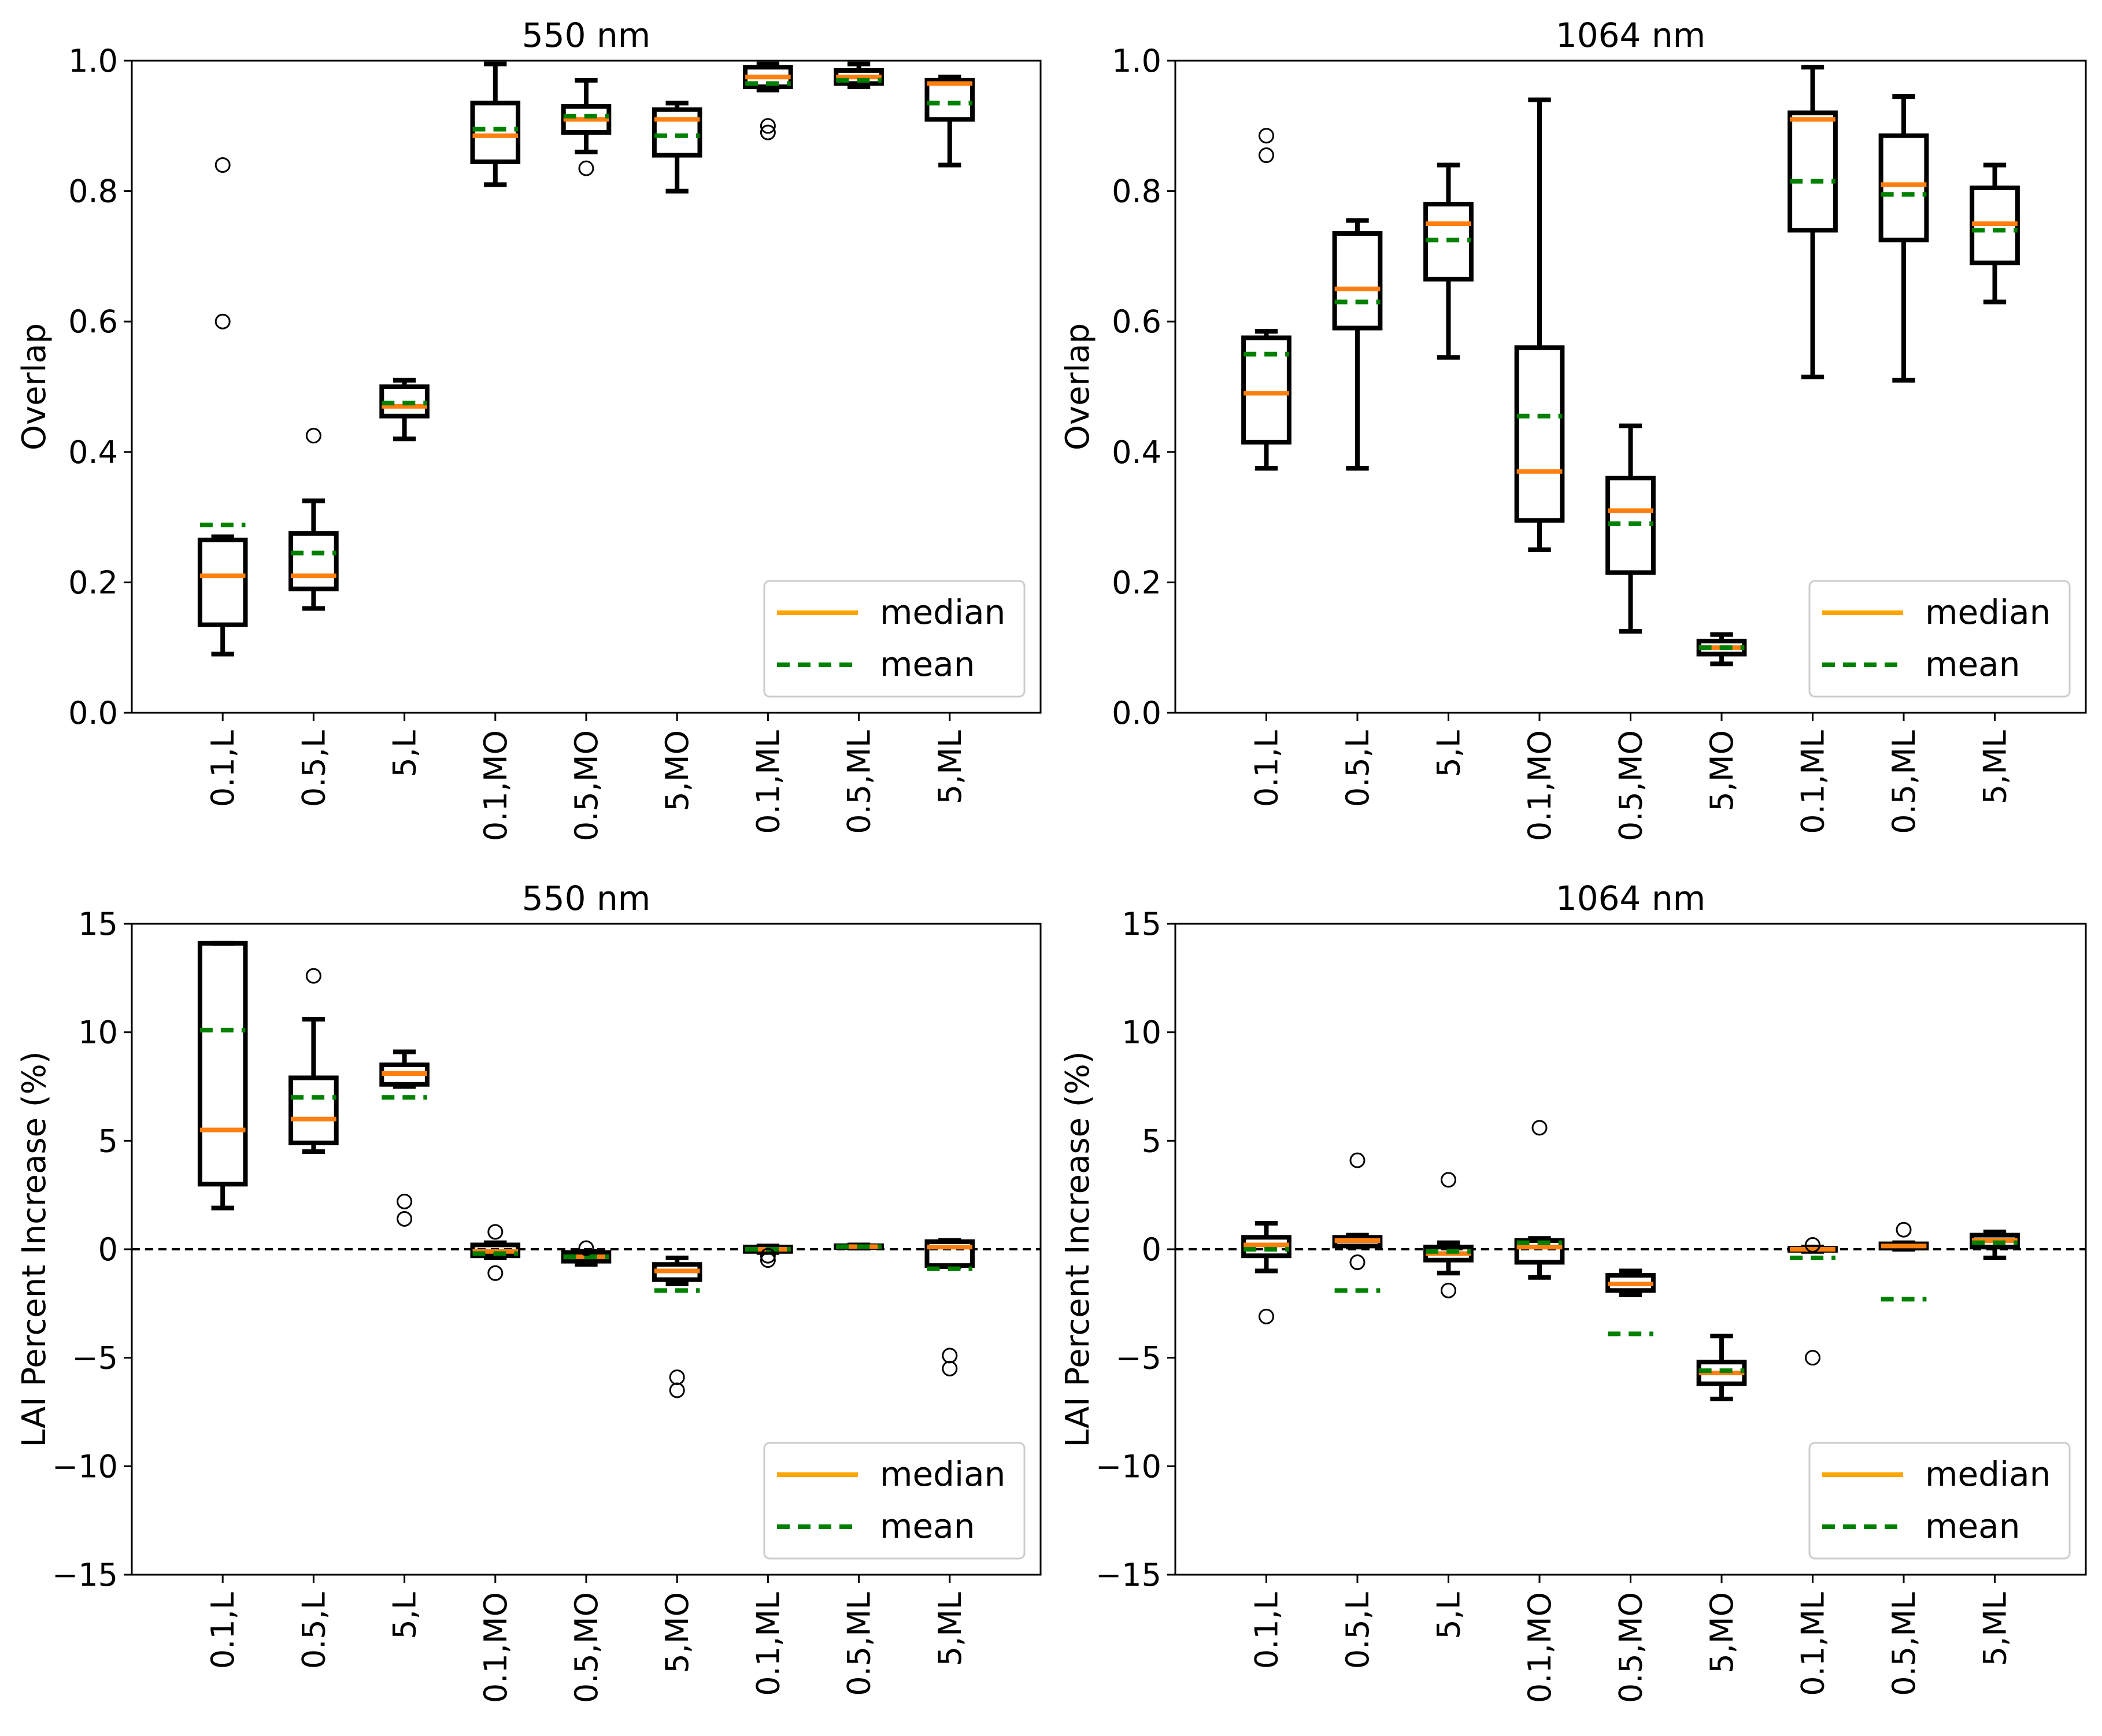  What do you see at coordinates (768, 1644) in the screenshot?
I see `x-tick-label: 0.1,ML` at bounding box center [768, 1644].